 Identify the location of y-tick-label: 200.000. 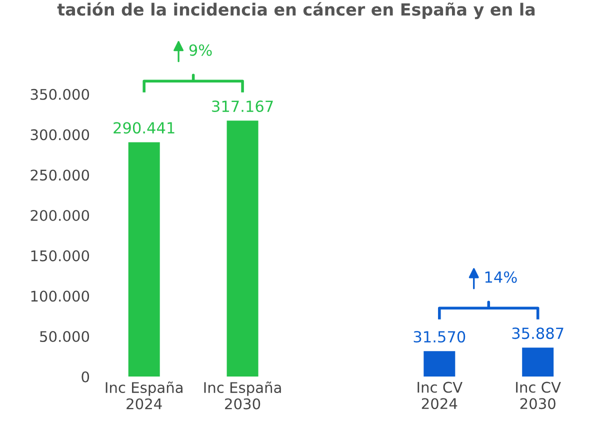
(60, 215).